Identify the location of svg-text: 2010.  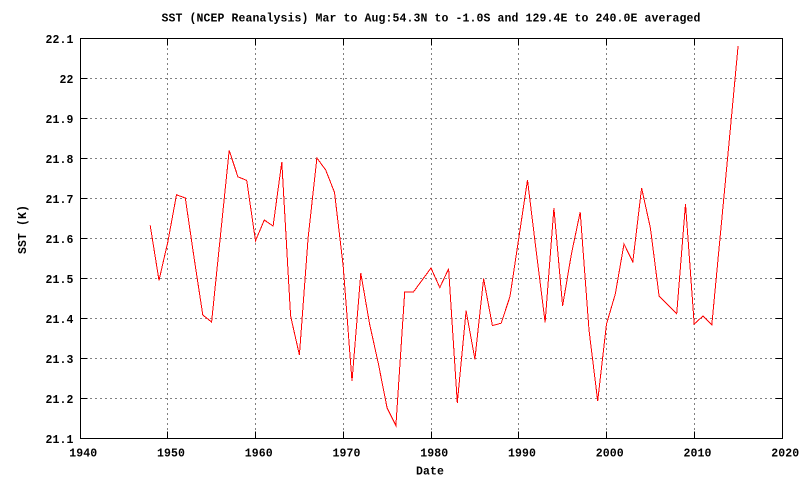
(697, 453).